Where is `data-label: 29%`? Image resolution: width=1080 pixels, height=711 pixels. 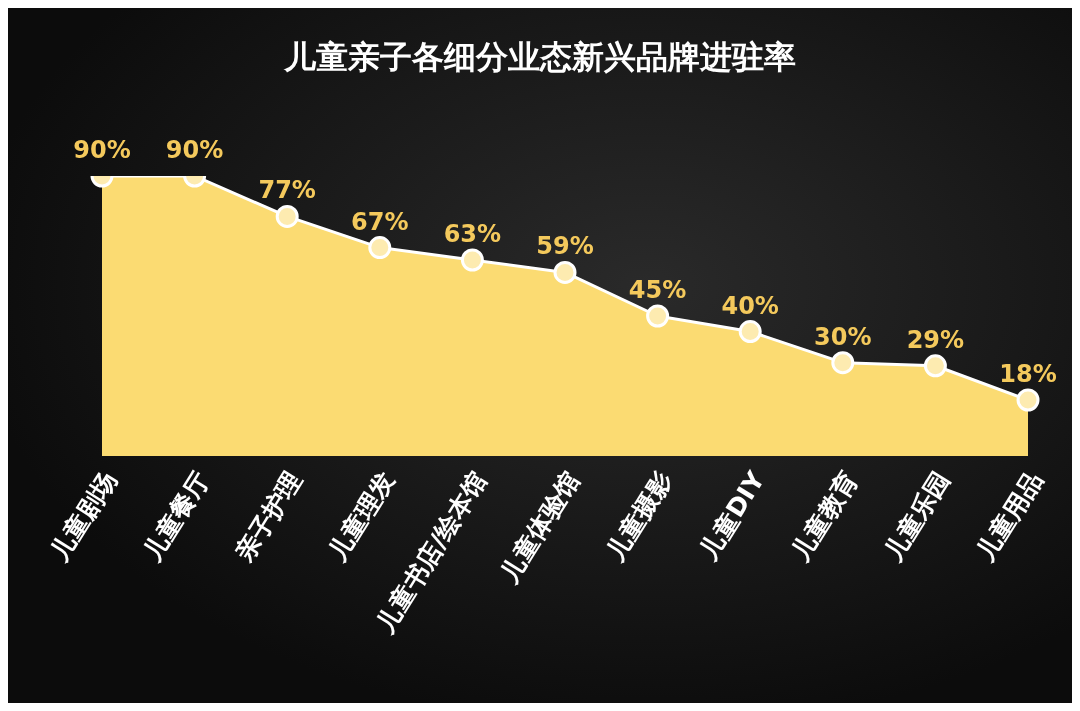
data-label: 29% is located at coordinates (935, 339).